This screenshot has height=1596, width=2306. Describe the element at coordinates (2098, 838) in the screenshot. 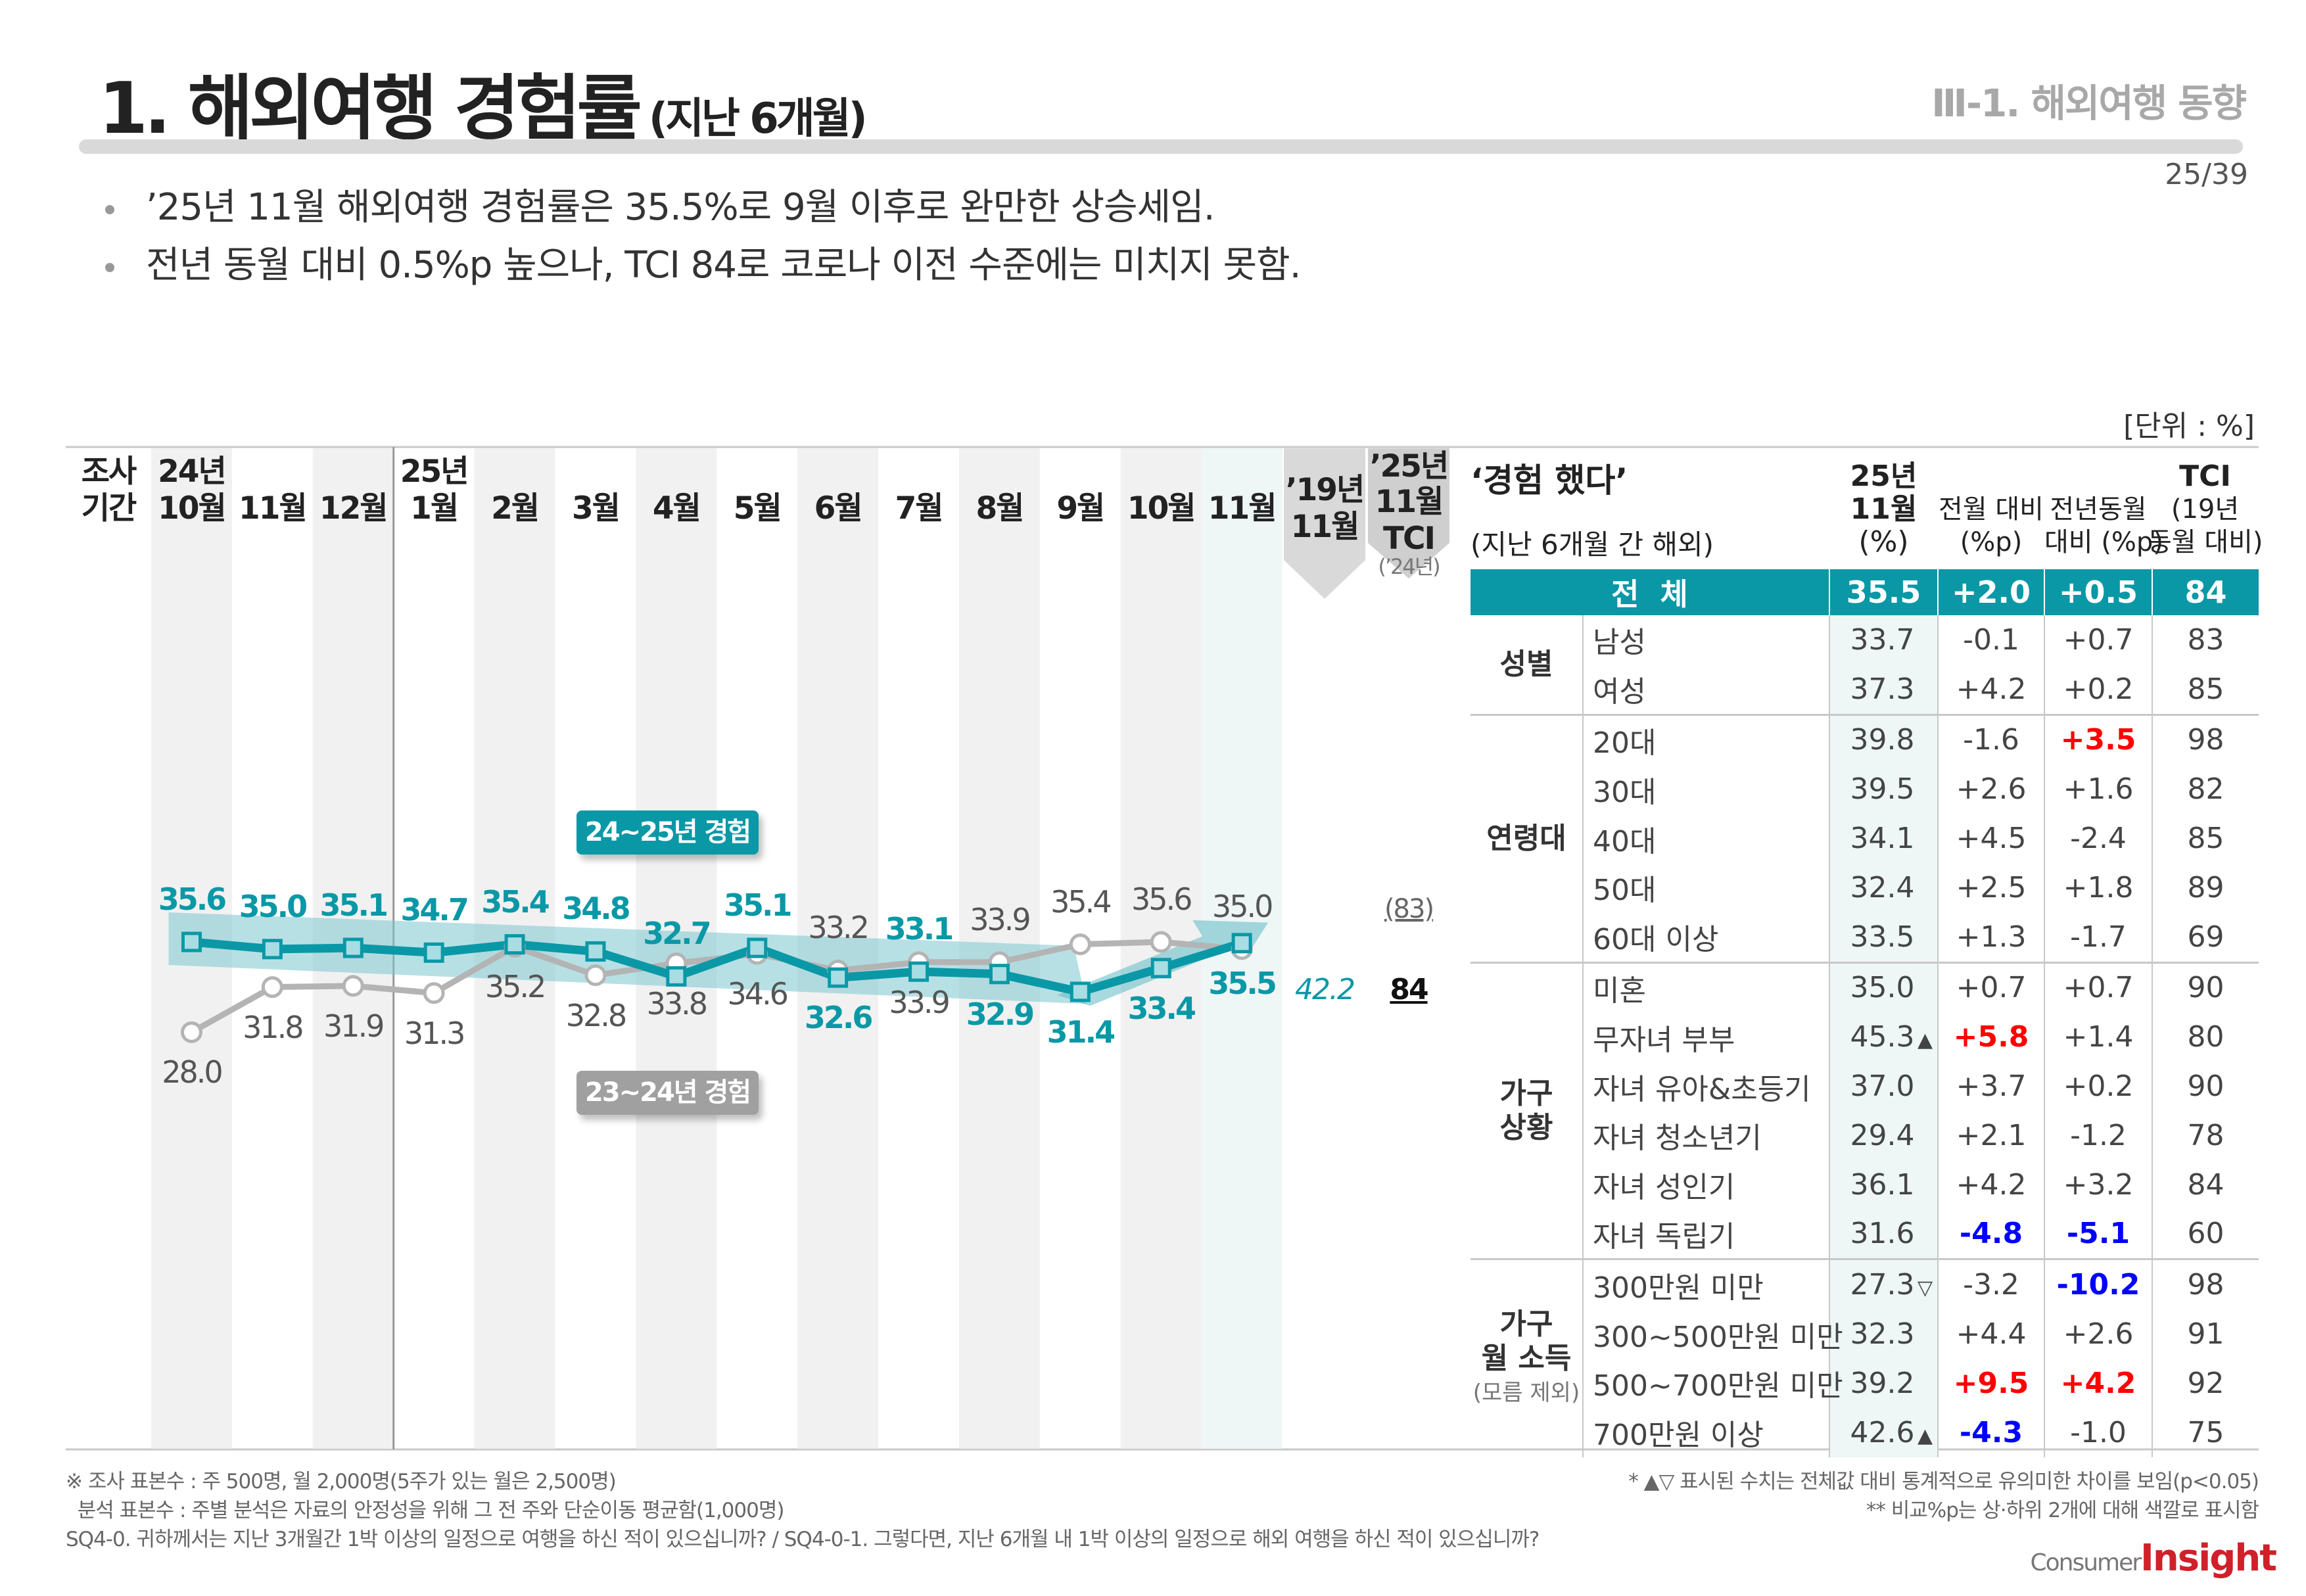

I see `yoy-cell: -2.4` at that location.